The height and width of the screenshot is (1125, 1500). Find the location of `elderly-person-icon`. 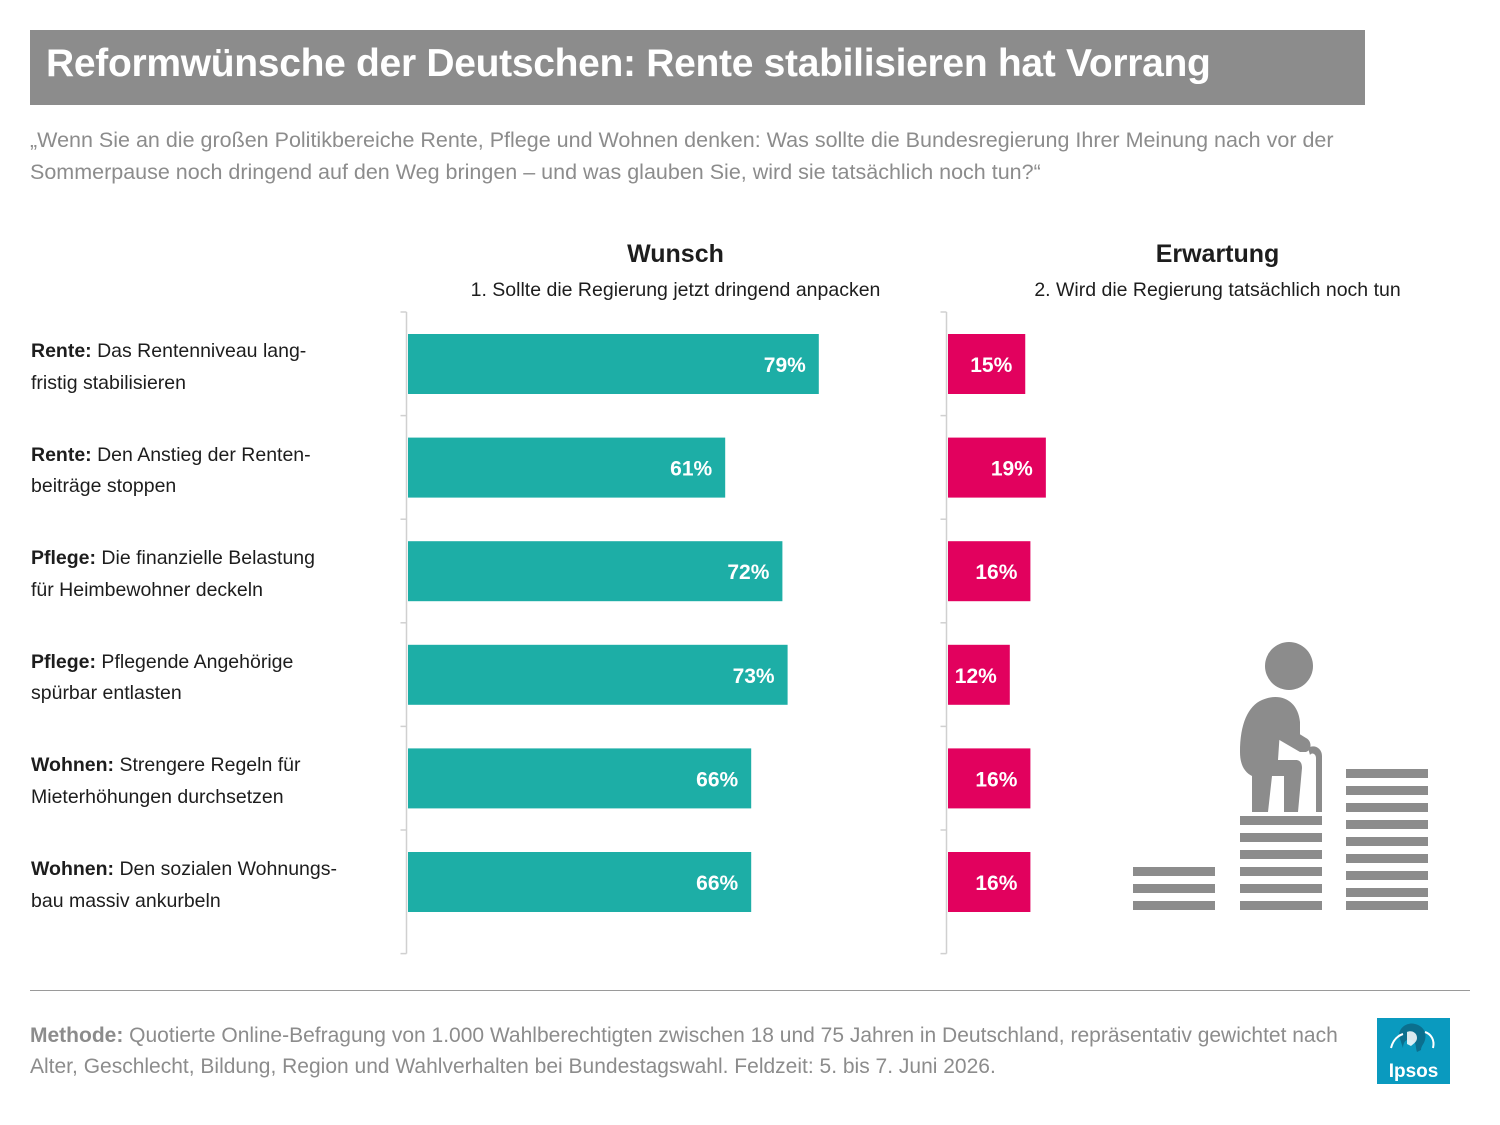

elderly-person-icon is located at coordinates (1281, 727).